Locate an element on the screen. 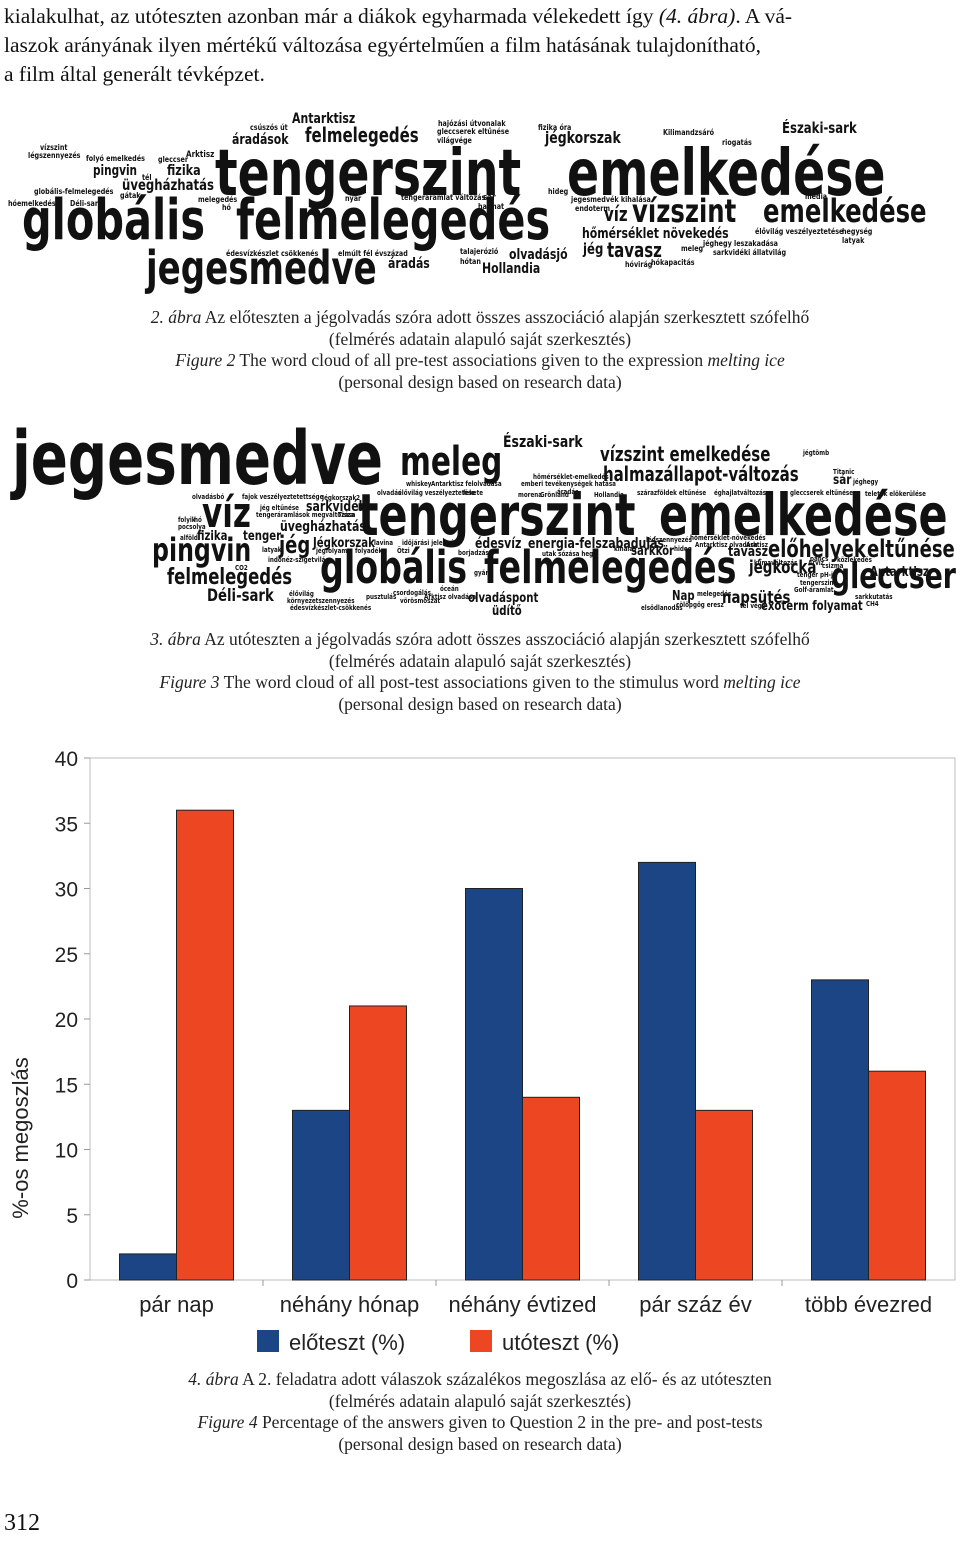  cloud-word: előhelyek is located at coordinates (817, 549).